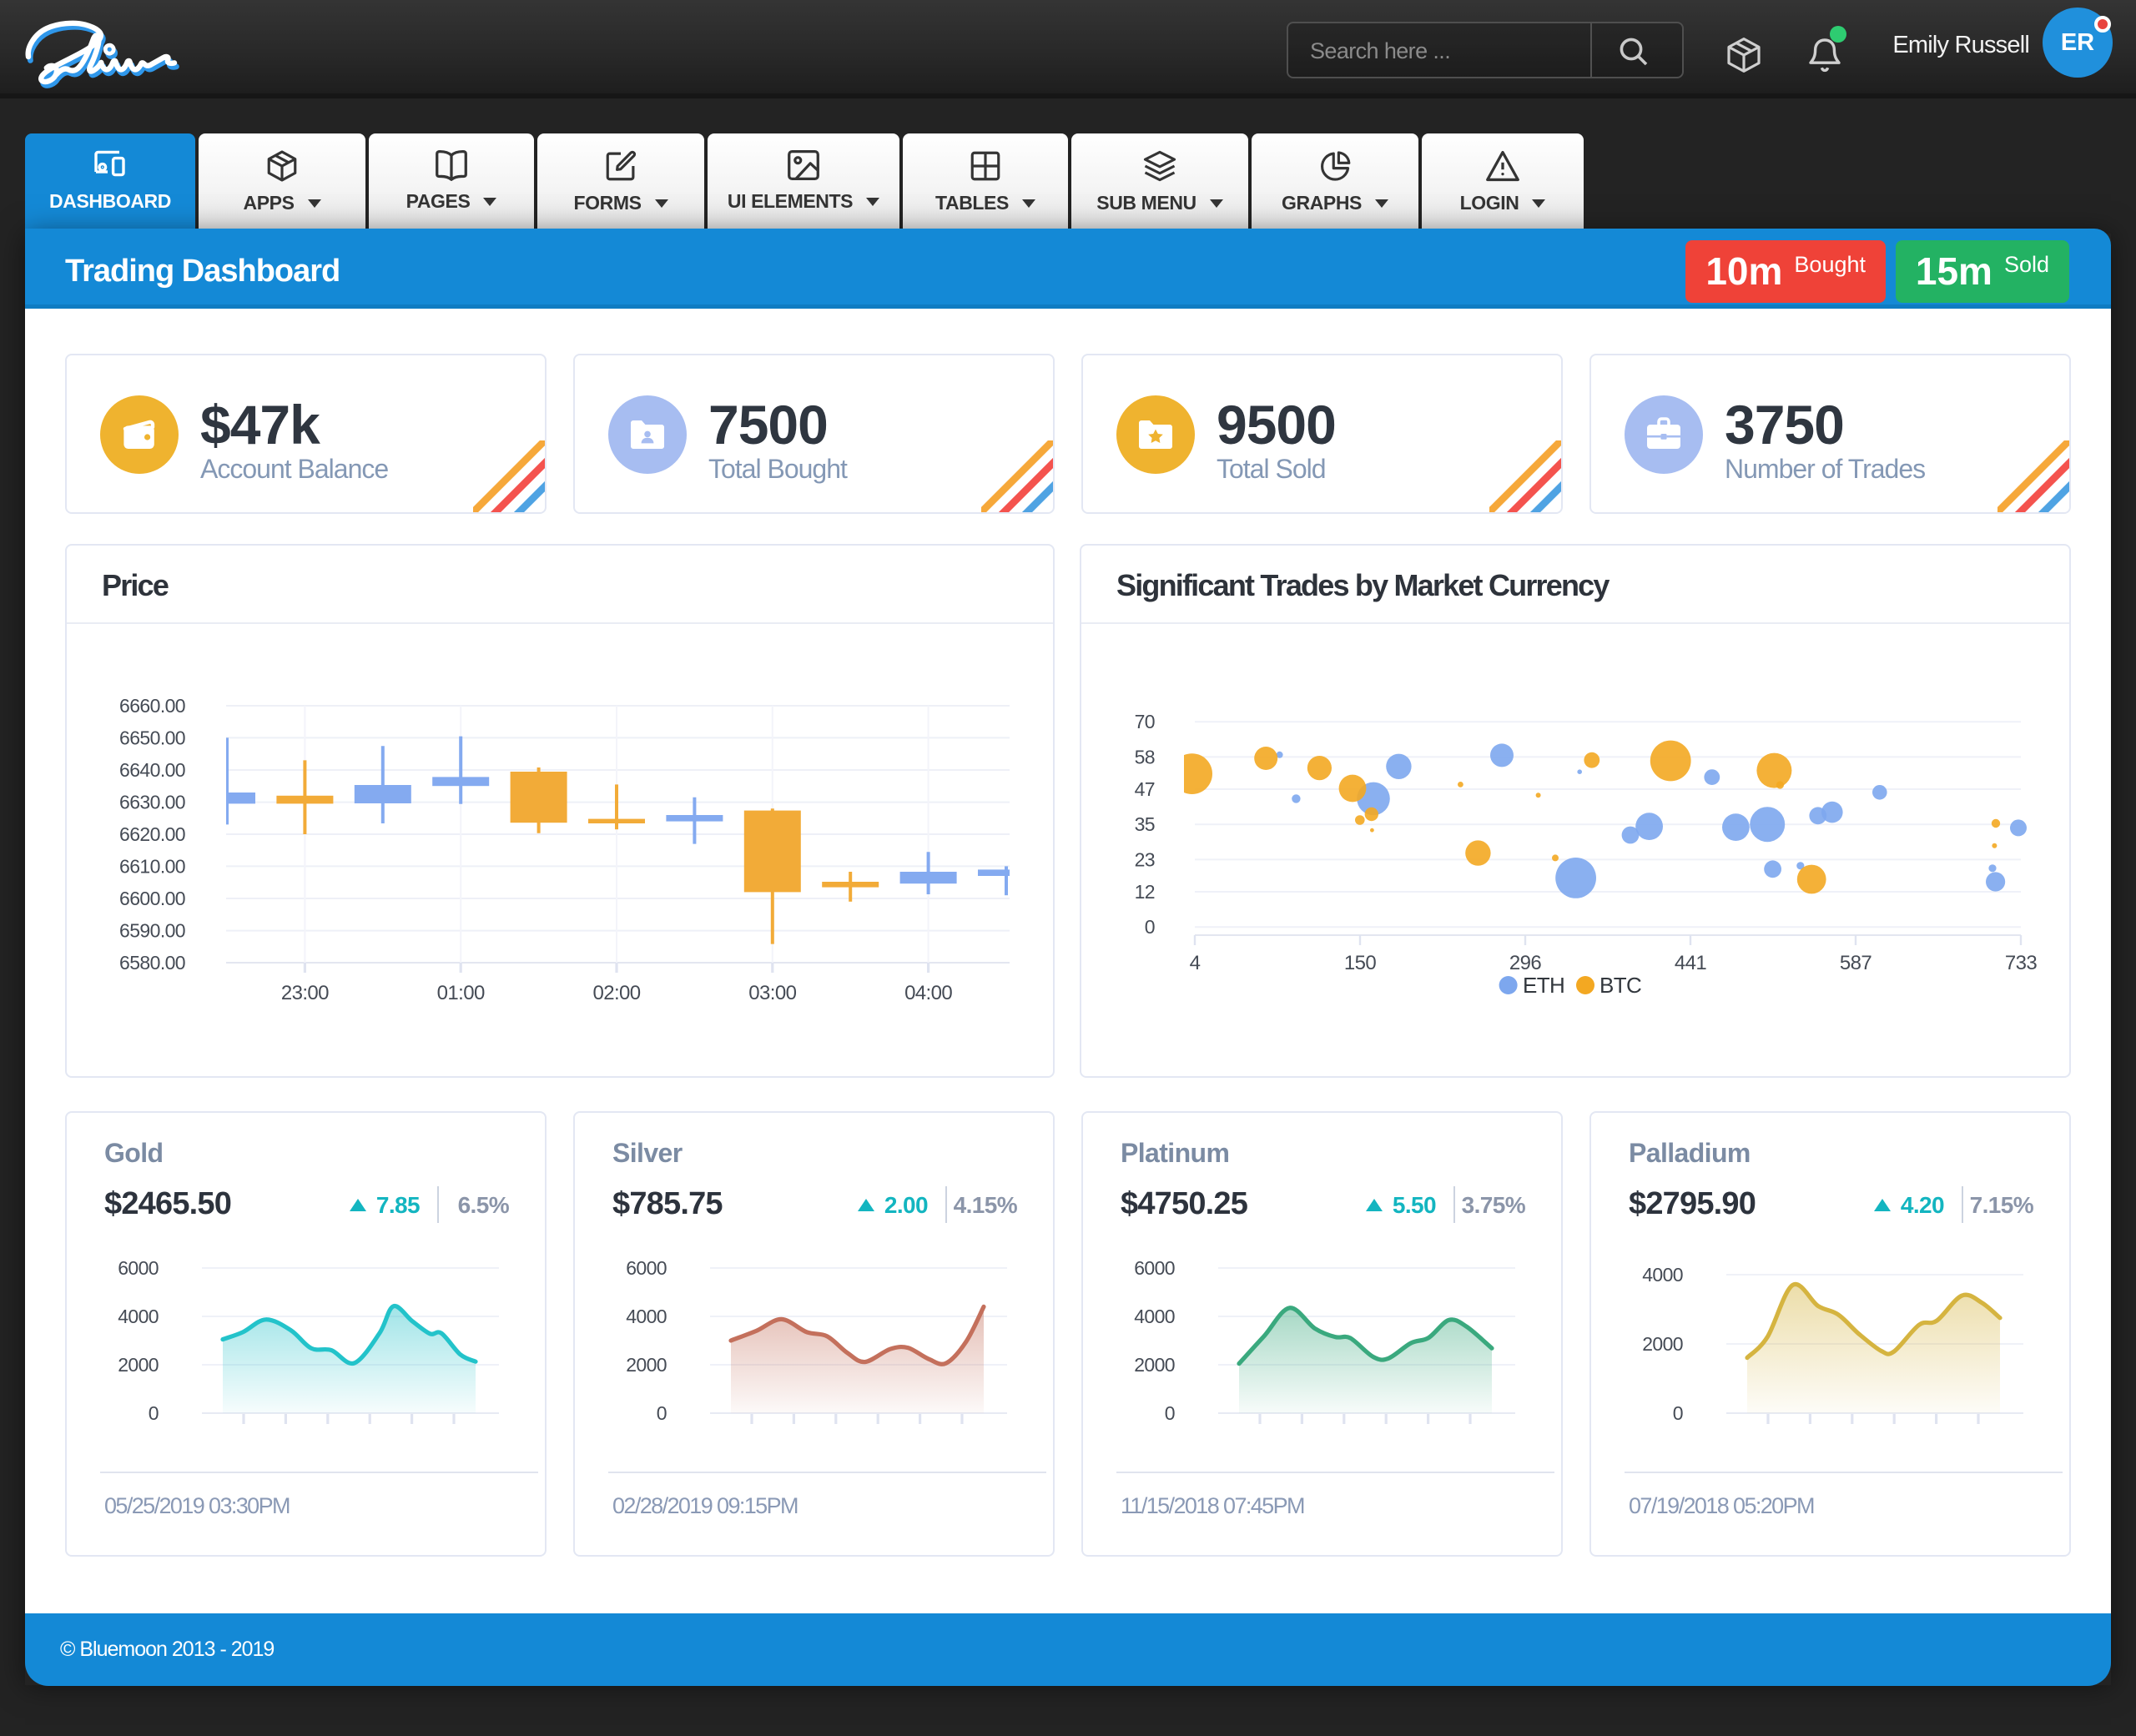 The width and height of the screenshot is (2136, 1736). I want to click on svg-text: 6650.00, so click(152, 737).